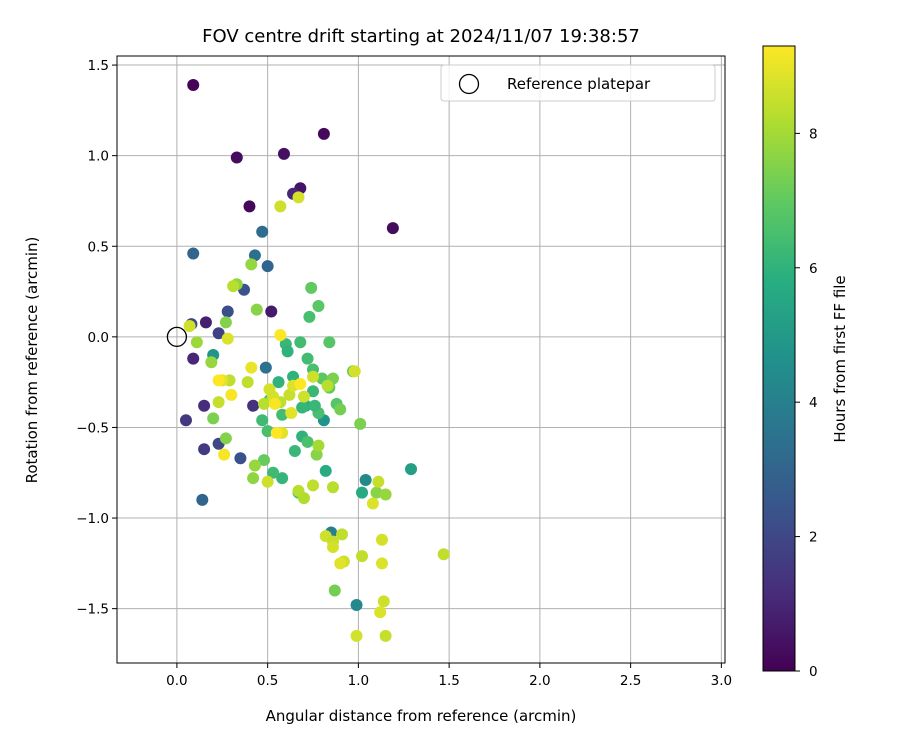  Describe the element at coordinates (358, 681) in the screenshot. I see `x-tick-label: 1.0` at that location.